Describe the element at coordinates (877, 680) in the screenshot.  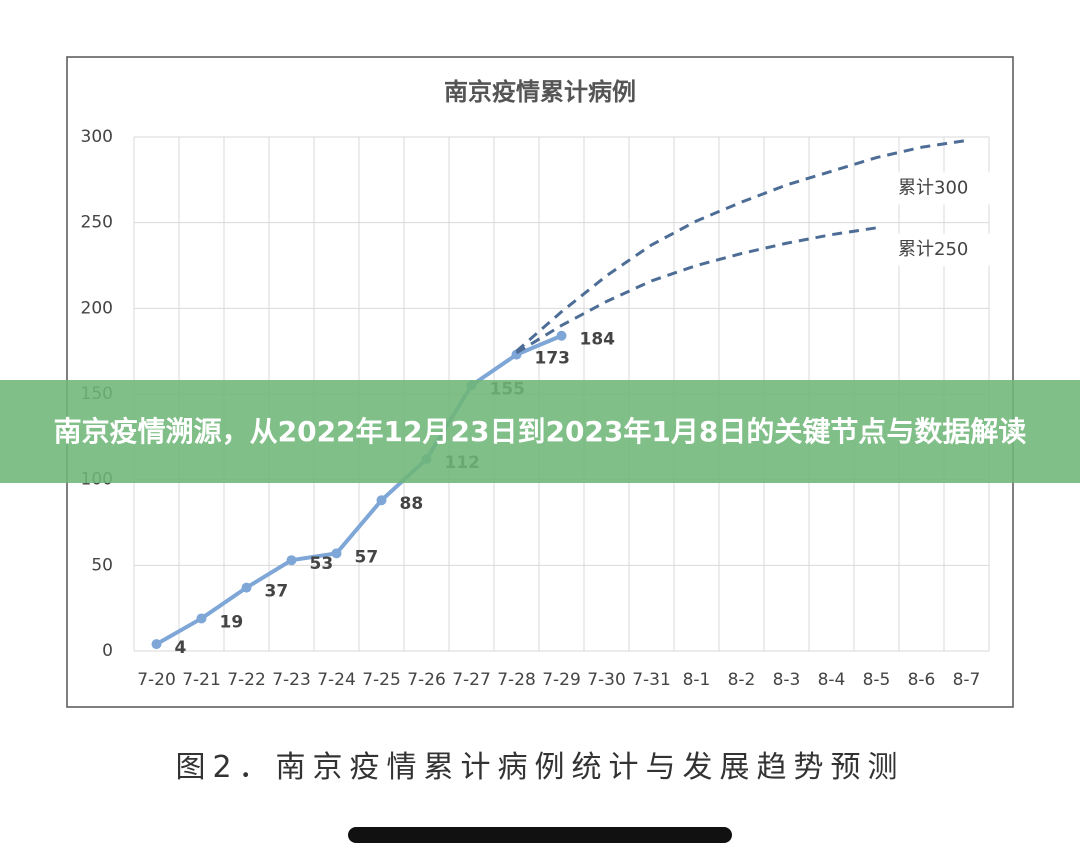
I see `x-tick-label: 8-5` at that location.